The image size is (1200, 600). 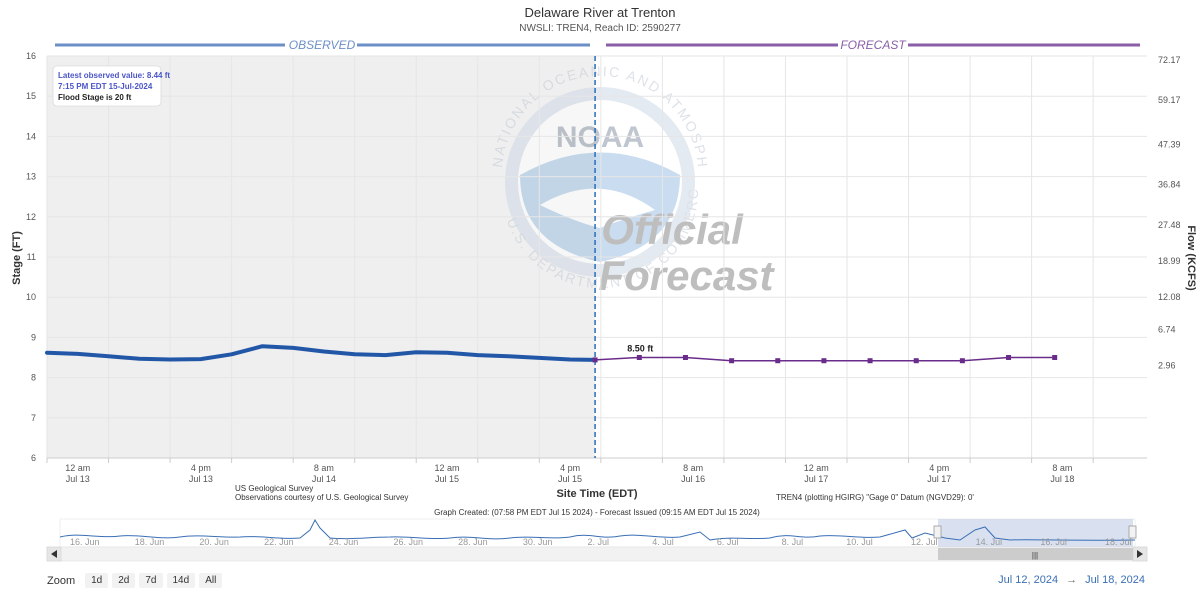 I want to click on scroll-thumb-grip-icon: |||, so click(x=1035, y=555).